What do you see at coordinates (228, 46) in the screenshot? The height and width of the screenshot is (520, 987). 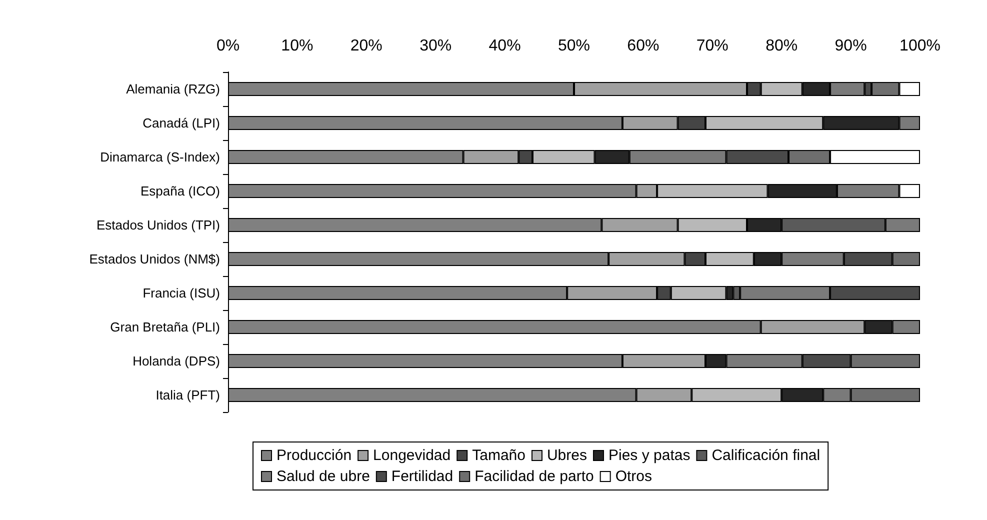 I see `x-tick-label: 0%` at bounding box center [228, 46].